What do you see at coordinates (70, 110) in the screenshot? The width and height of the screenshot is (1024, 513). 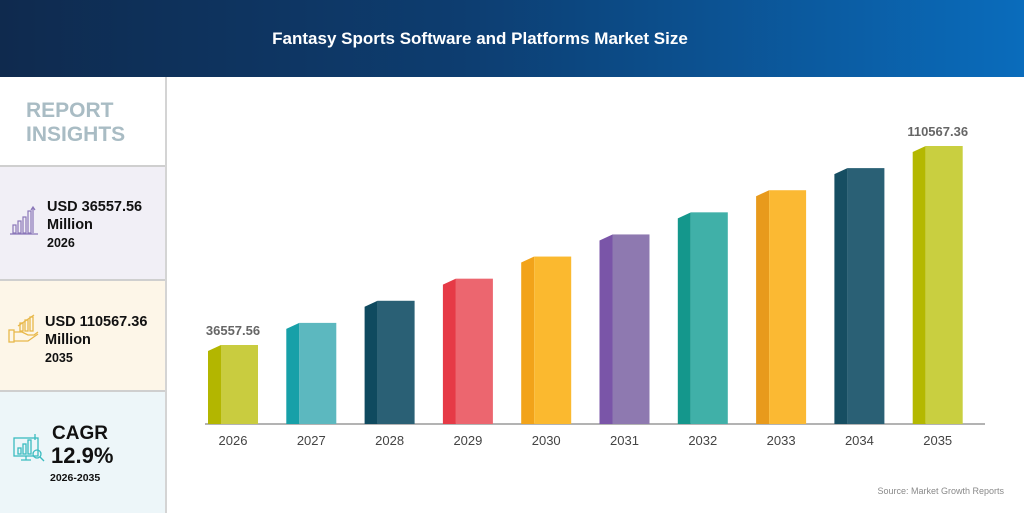 I see `heading-line1: REPORT` at bounding box center [70, 110].